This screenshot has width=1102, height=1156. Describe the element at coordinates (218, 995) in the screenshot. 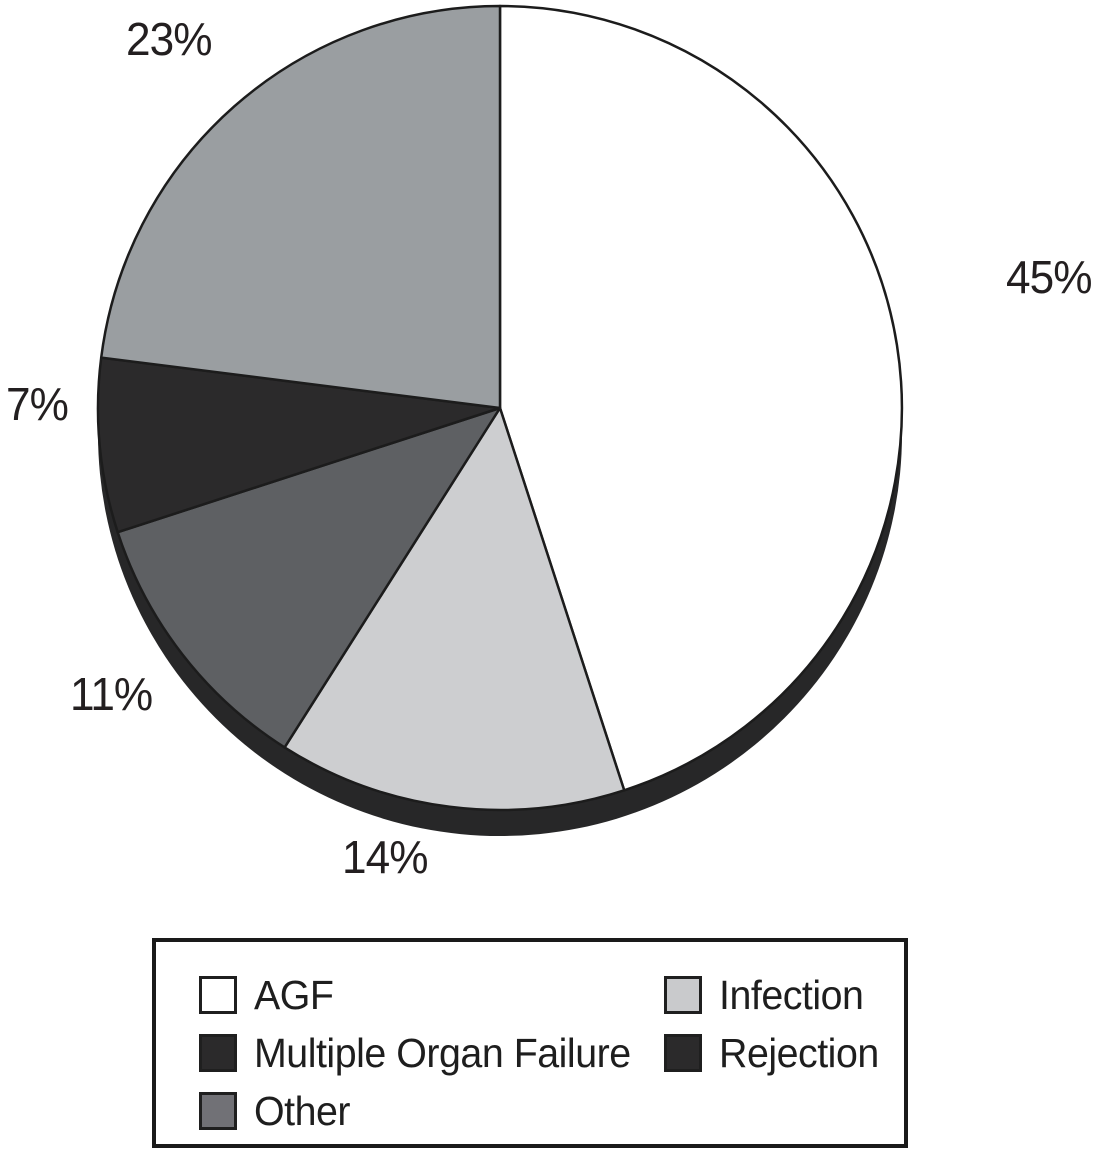

I see `legend-swatch-agf` at that location.